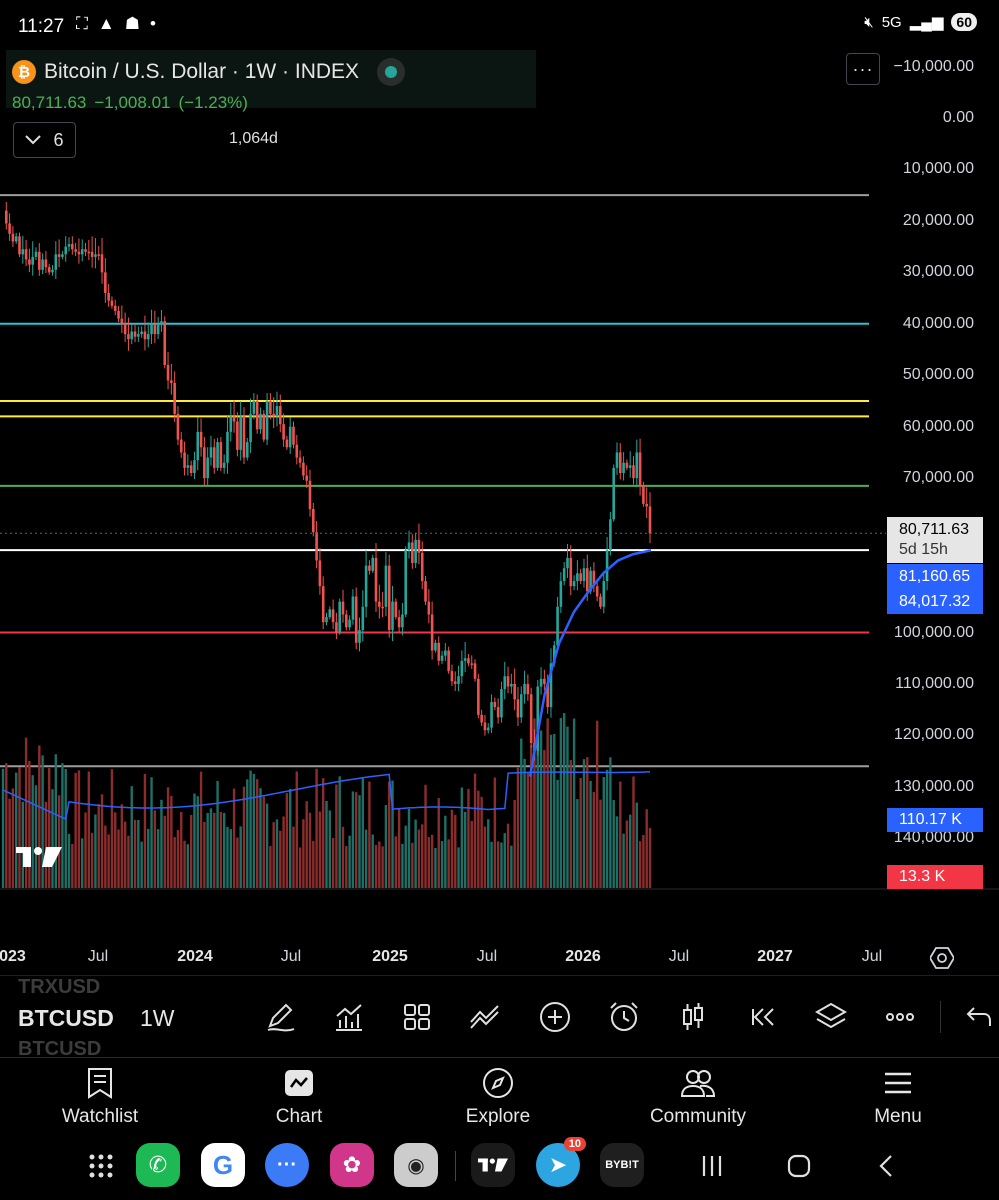 The height and width of the screenshot is (1200, 999). Describe the element at coordinates (891, 22) in the screenshot. I see `network-type: 5G` at that location.